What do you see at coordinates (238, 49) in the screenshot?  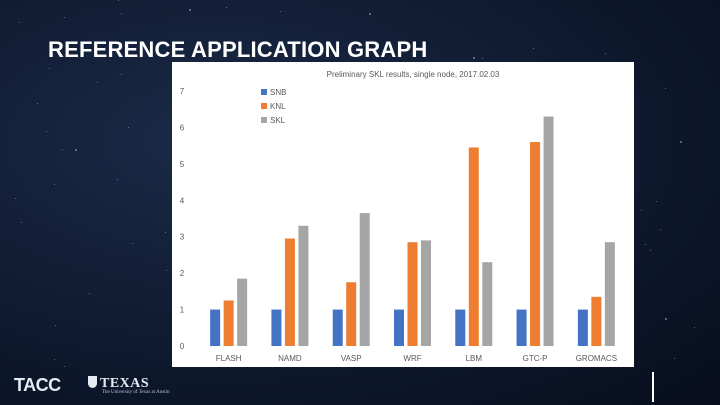 I see `slide-title: REFERENCE APPLICATION GRAPH` at bounding box center [238, 49].